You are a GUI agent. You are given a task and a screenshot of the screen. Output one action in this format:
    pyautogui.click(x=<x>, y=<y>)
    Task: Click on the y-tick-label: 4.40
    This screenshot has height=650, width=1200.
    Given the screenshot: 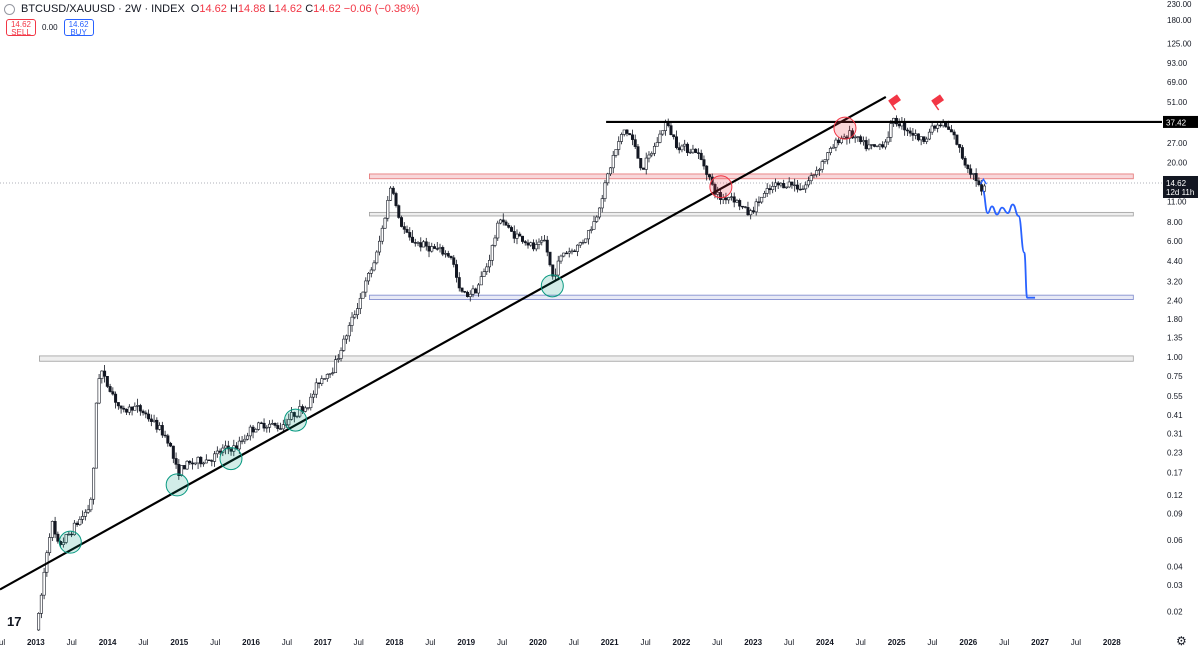 What is the action you would take?
    pyautogui.click(x=1175, y=261)
    